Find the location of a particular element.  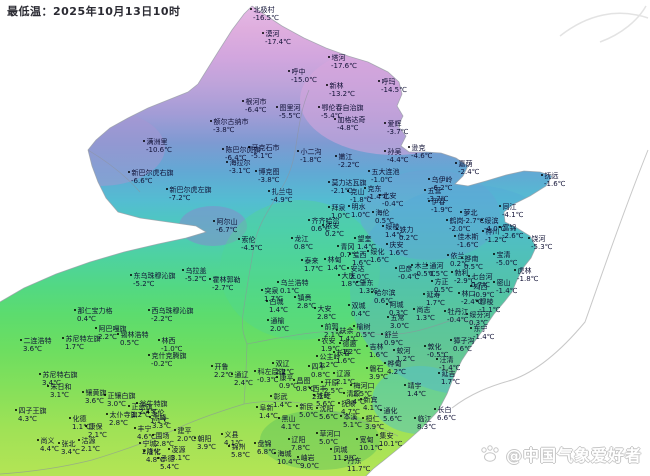

watermark-text: @中国气象爱好者 is located at coordinates (573, 455).